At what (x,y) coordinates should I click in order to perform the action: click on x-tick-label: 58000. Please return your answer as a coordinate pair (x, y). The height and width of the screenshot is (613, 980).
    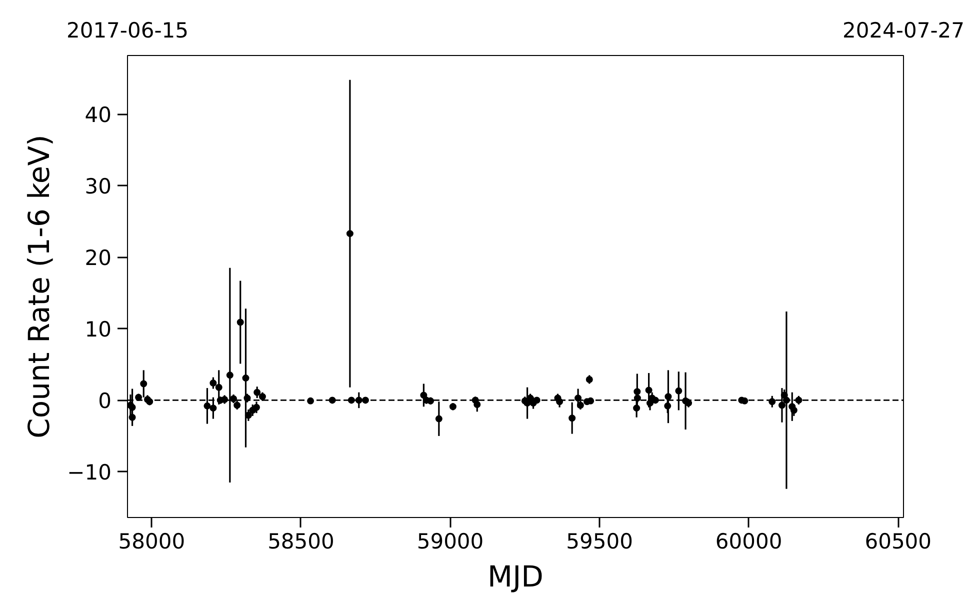
    Looking at the image, I should click on (152, 542).